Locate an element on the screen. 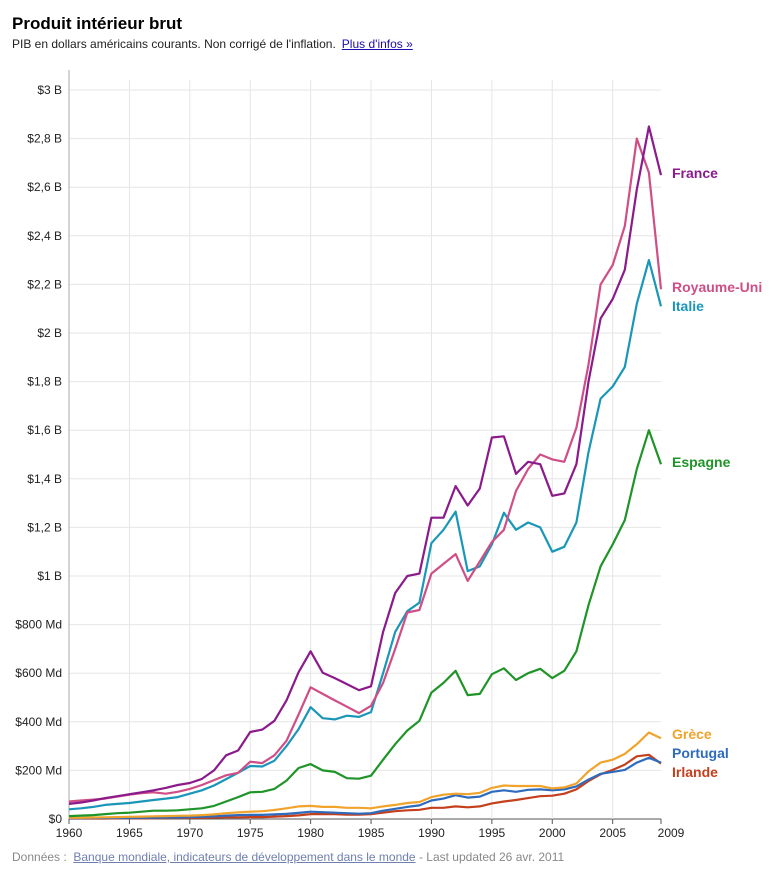 The image size is (780, 870). y-tick-label: $1,4 B is located at coordinates (44, 479).